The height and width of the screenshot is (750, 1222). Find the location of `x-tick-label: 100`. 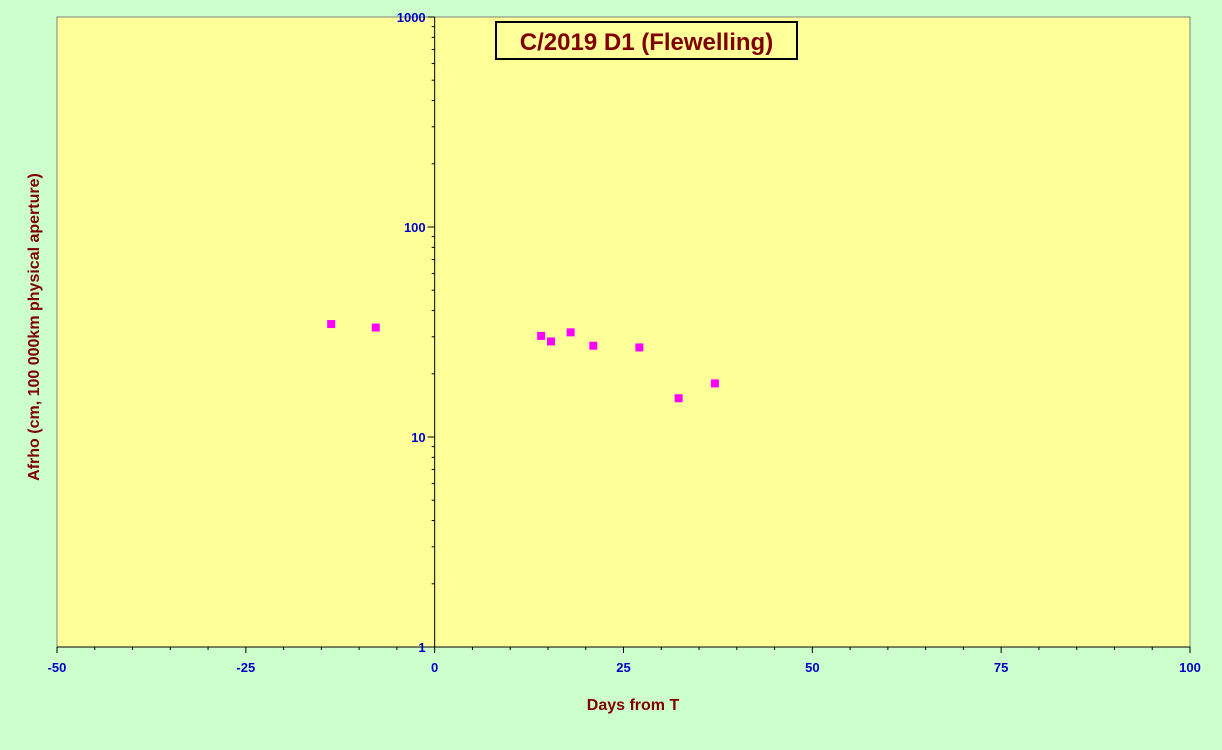

x-tick-label: 100 is located at coordinates (1190, 667).